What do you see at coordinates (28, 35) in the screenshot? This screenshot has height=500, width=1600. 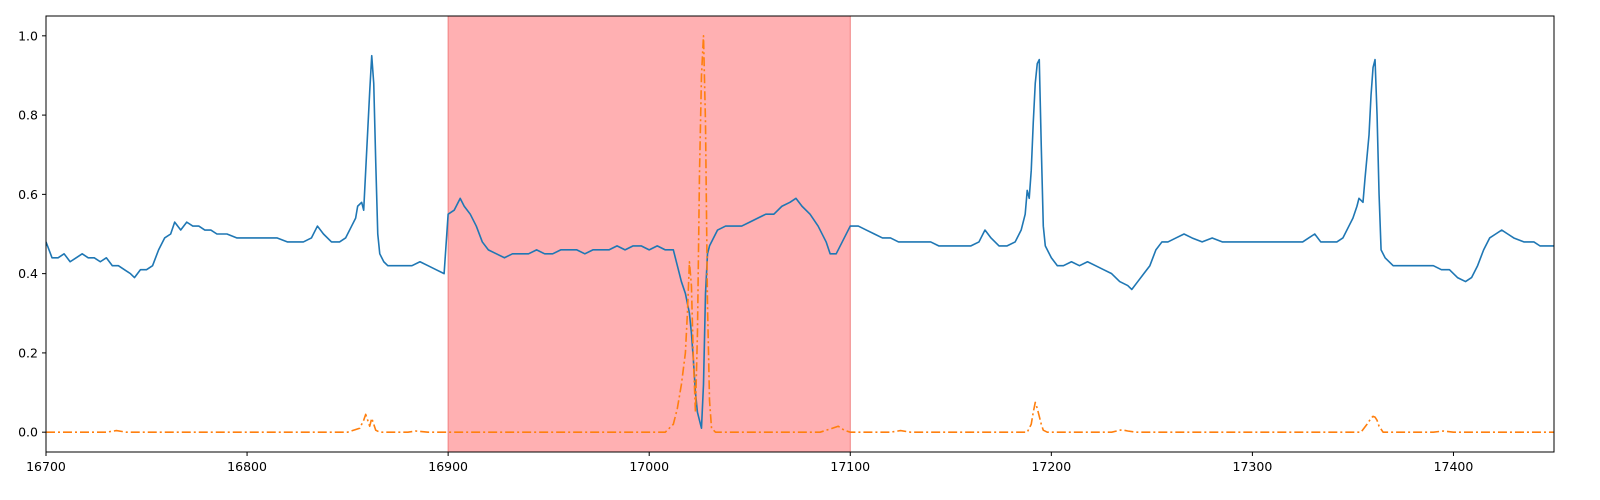 I see `y-tick-label: 1.0` at bounding box center [28, 35].